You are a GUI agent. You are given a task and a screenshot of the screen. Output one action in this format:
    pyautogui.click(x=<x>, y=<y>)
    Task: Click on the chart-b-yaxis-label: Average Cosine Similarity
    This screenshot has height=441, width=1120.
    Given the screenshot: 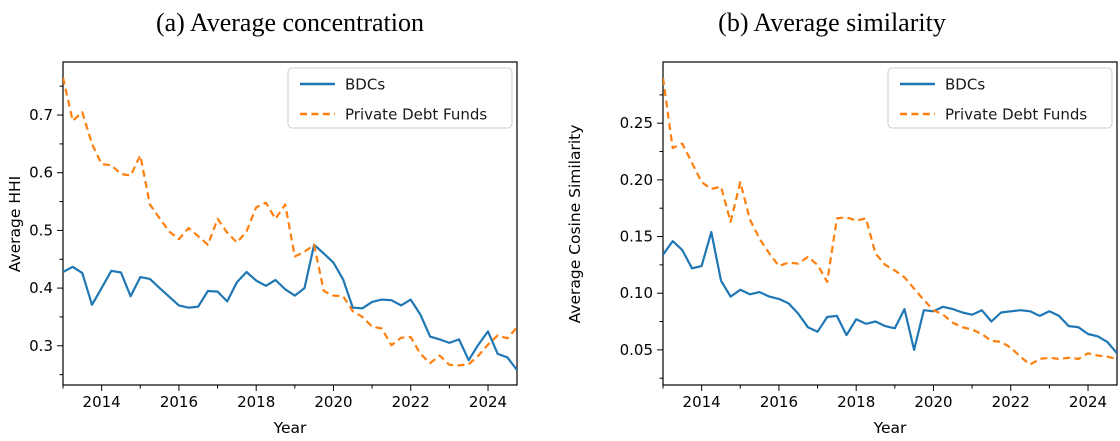 What is the action you would take?
    pyautogui.click(x=575, y=224)
    